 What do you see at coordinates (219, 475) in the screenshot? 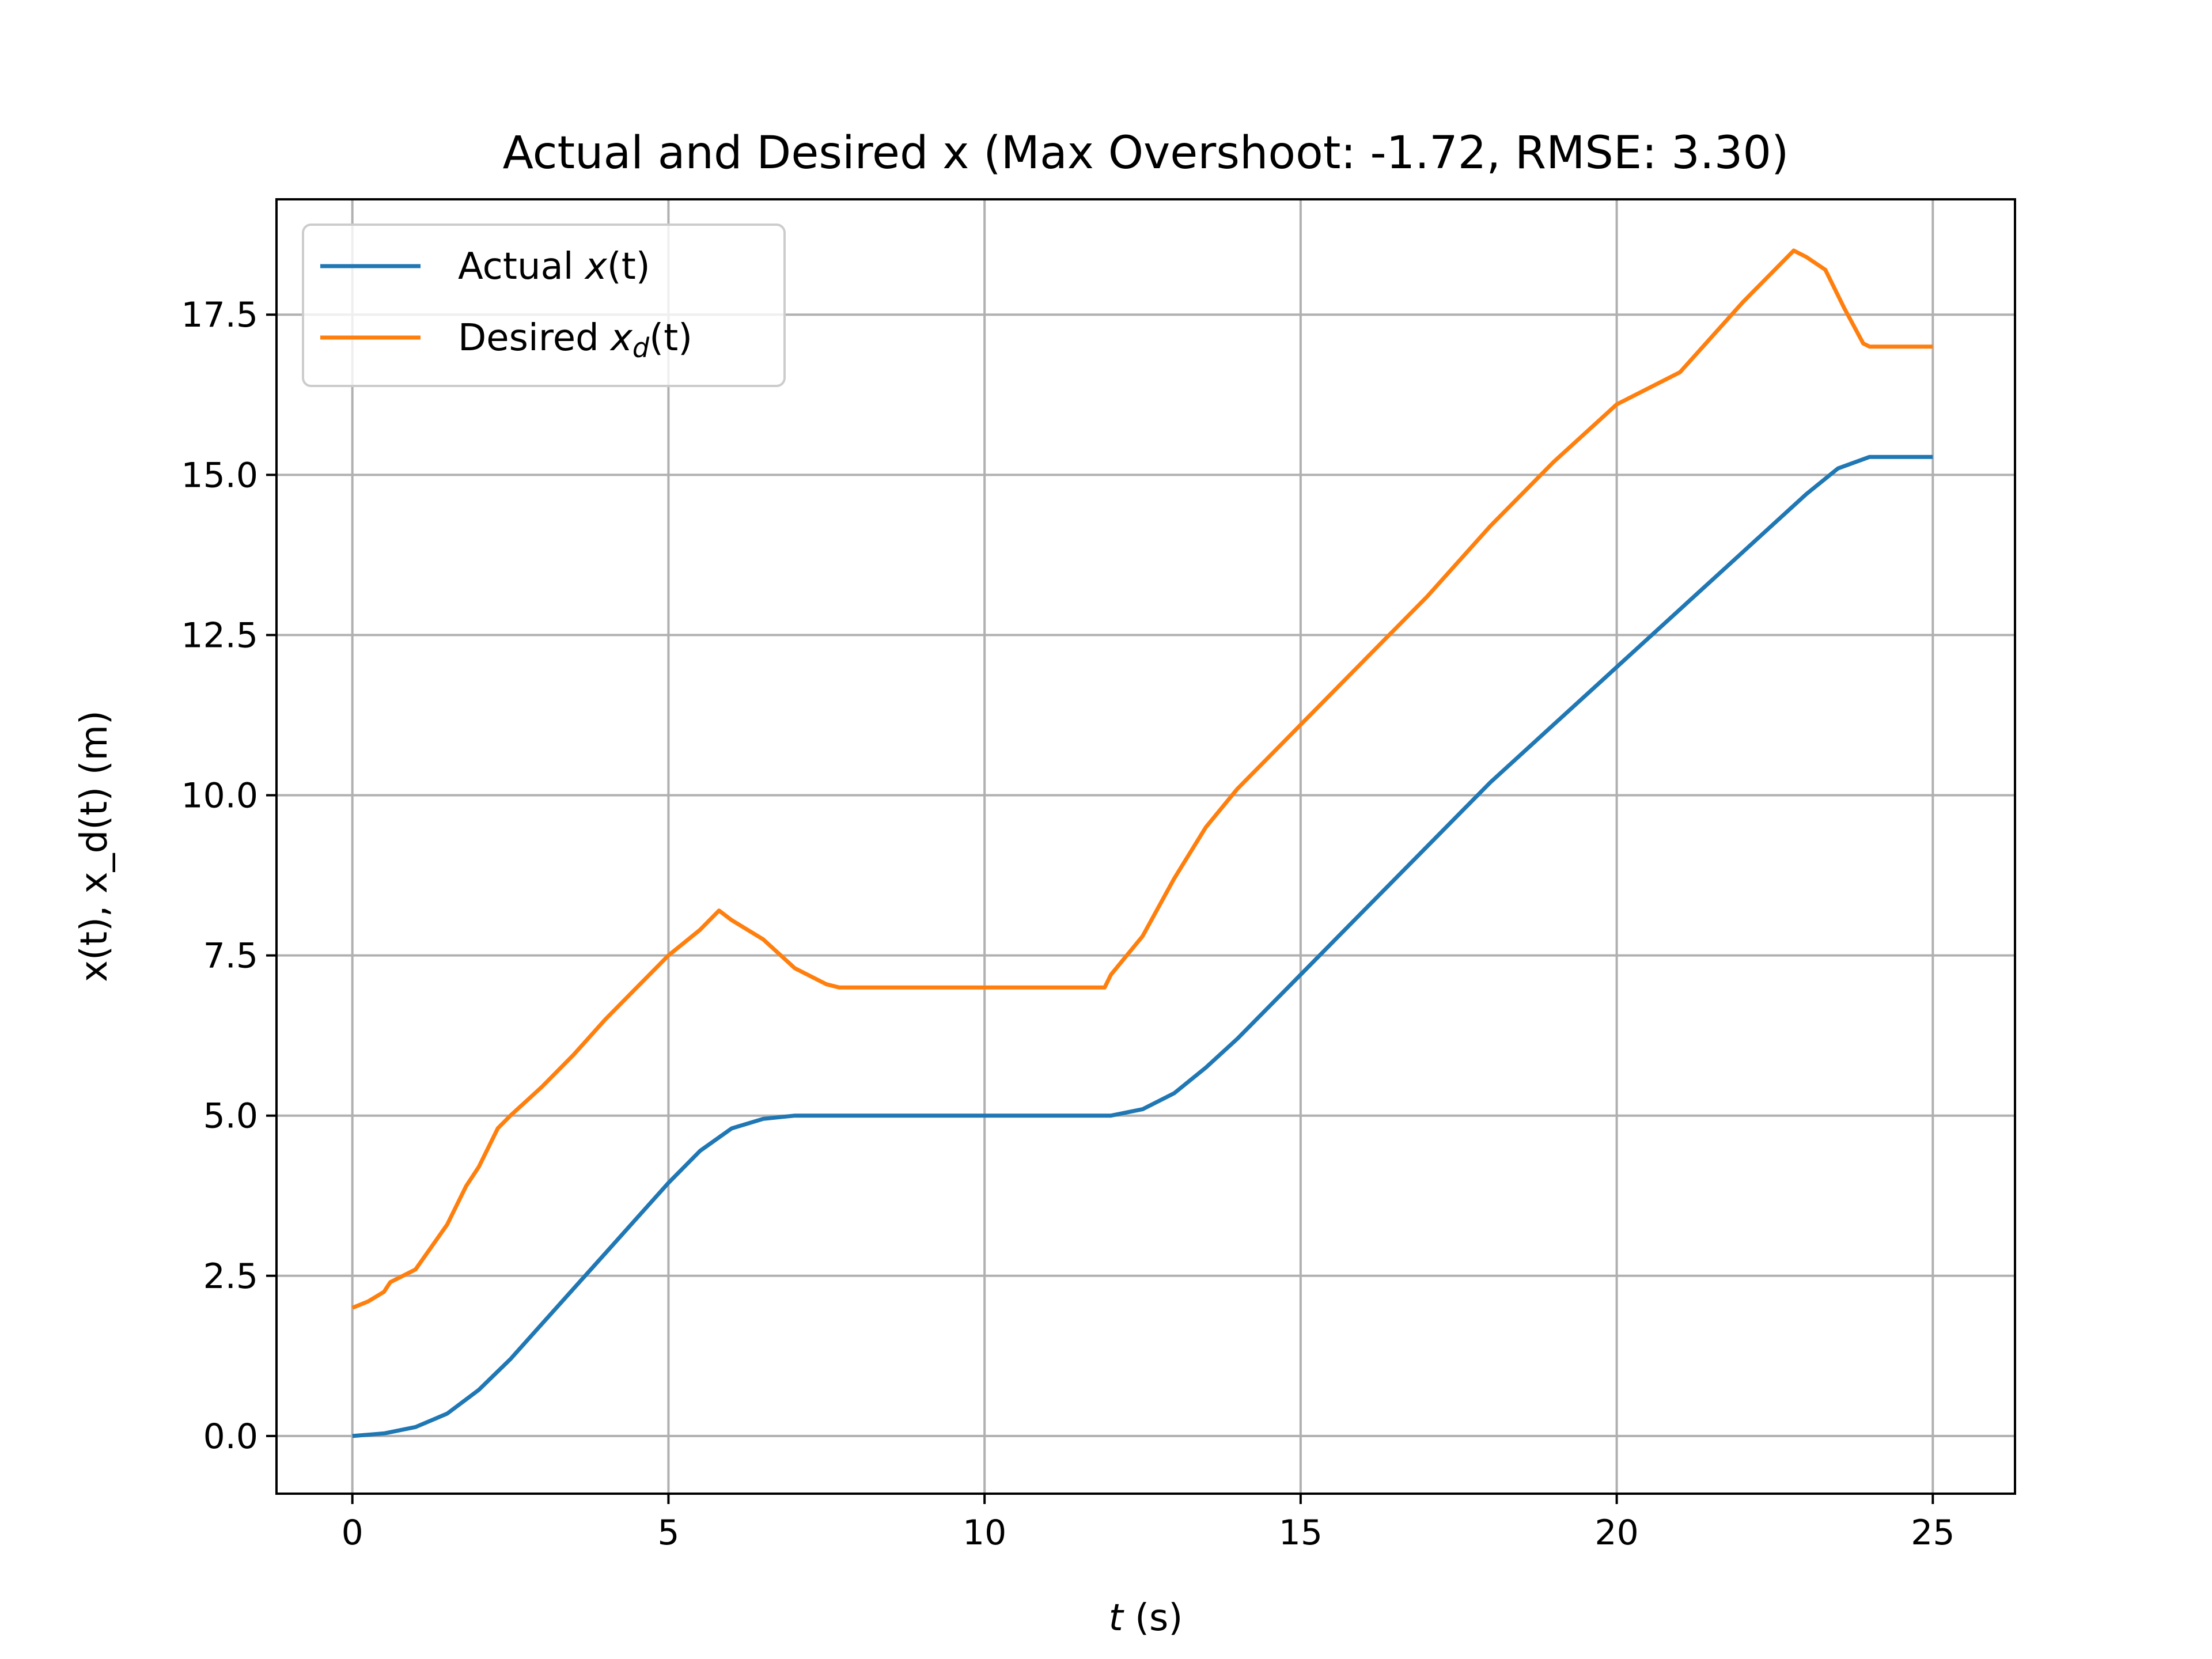
I see `y-tick-label: 15.0` at bounding box center [219, 475].